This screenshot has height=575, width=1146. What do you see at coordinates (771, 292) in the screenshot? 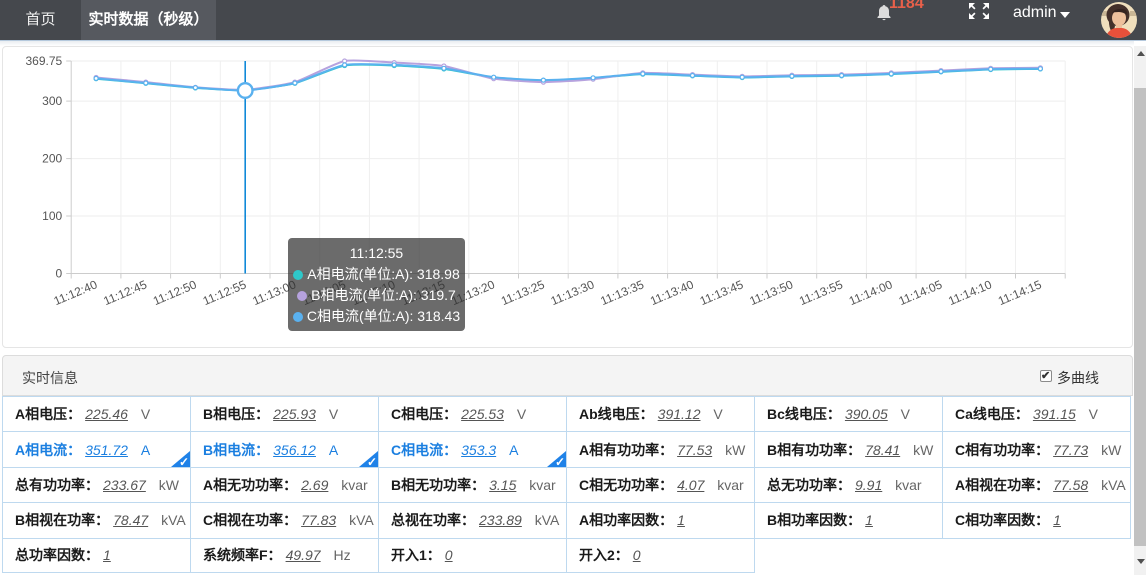
I see `svg-text: 11:13:50` at bounding box center [771, 292].